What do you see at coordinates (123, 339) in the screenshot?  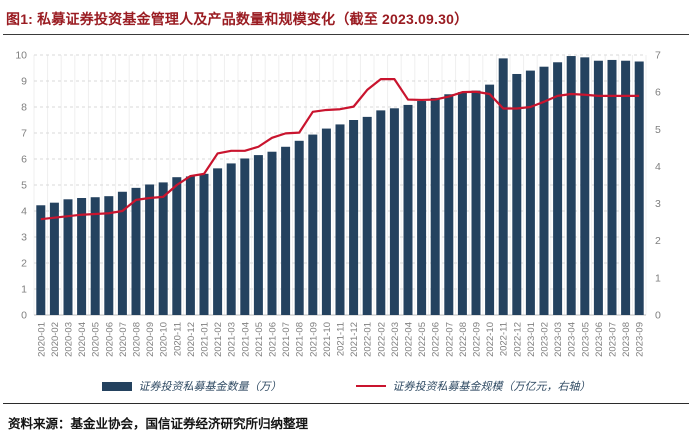 I see `x-axis-label: 2020-07` at bounding box center [123, 339].